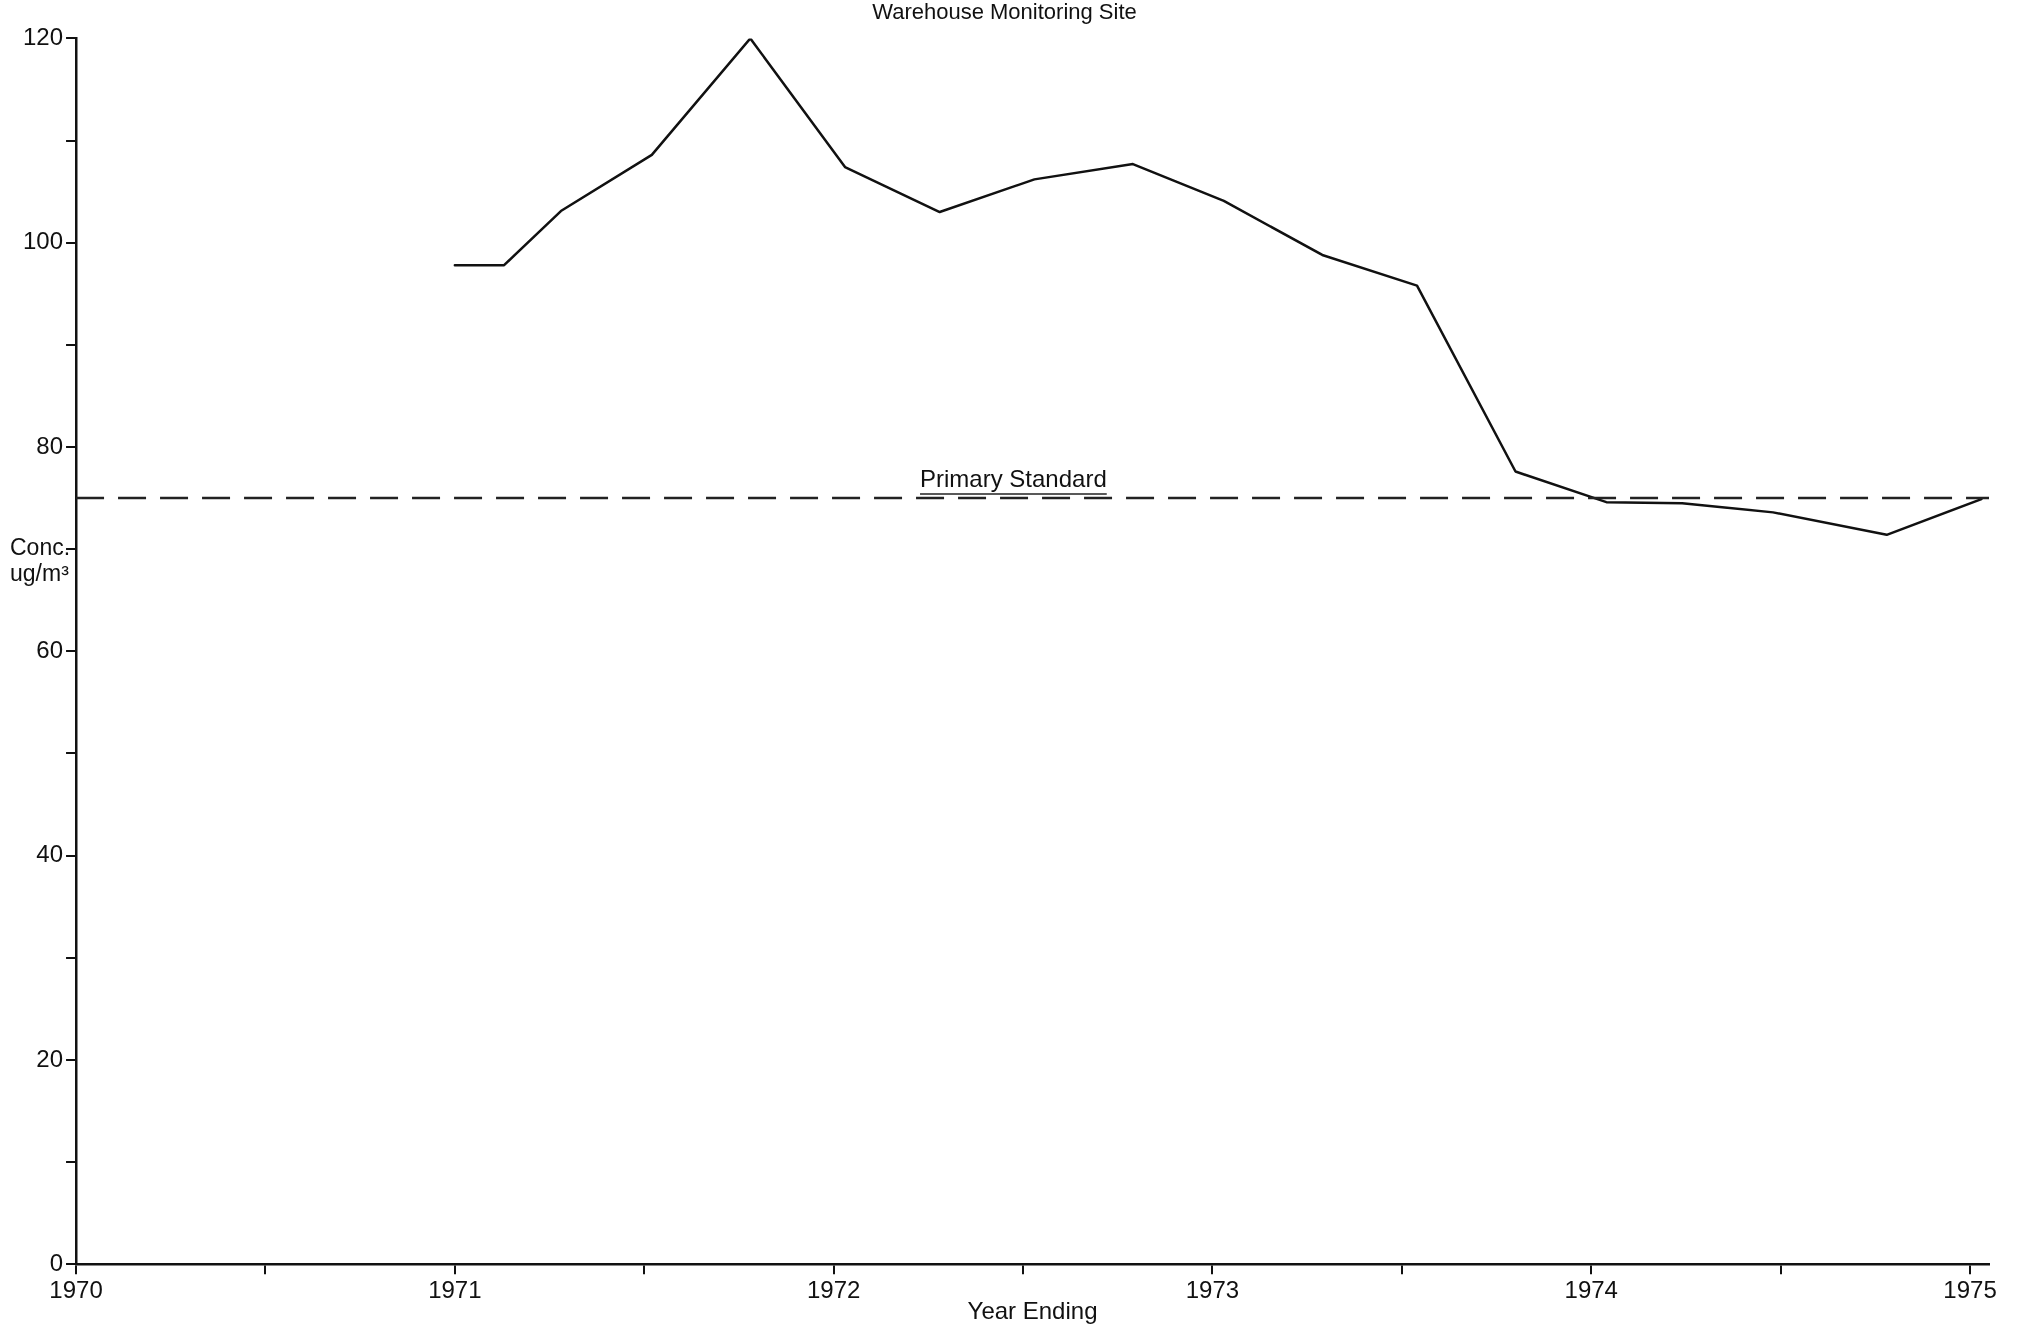 The height and width of the screenshot is (1329, 2029). Describe the element at coordinates (1004, 12) in the screenshot. I see `chart-title: Warehouse Monitoring Site` at that location.